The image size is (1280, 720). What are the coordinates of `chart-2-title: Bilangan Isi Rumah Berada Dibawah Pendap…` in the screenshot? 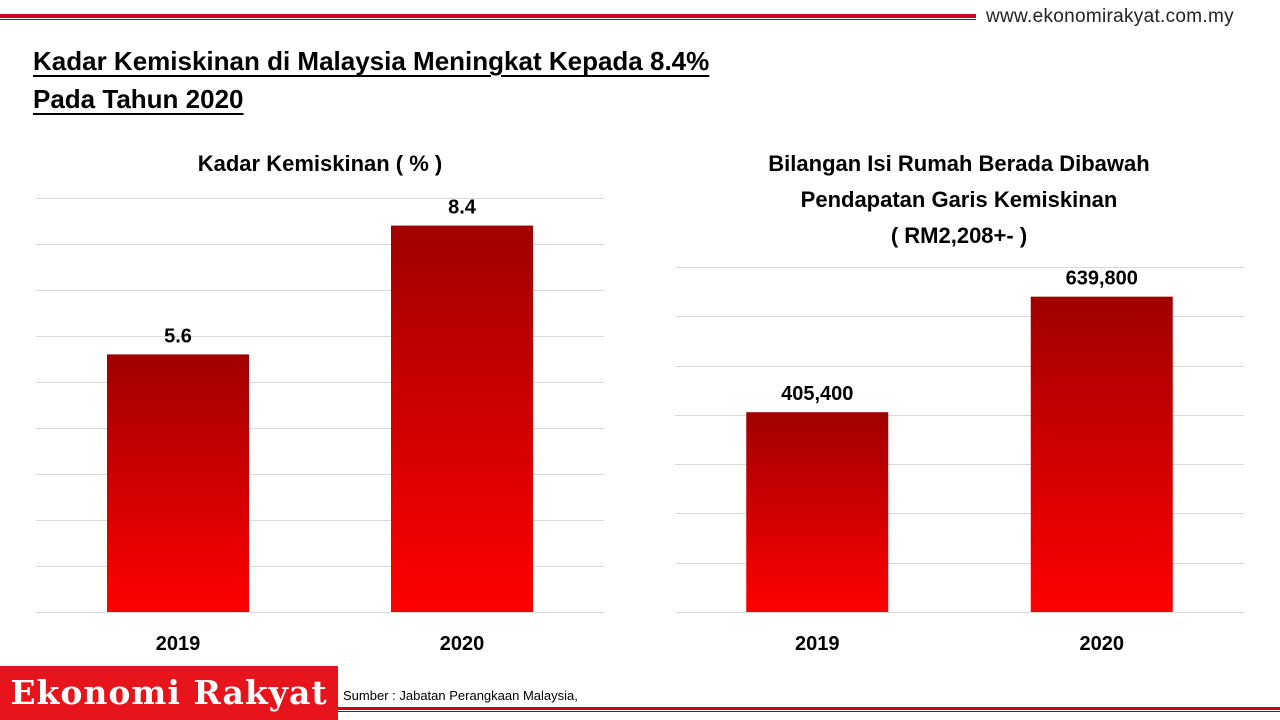 It's located at (959, 200).